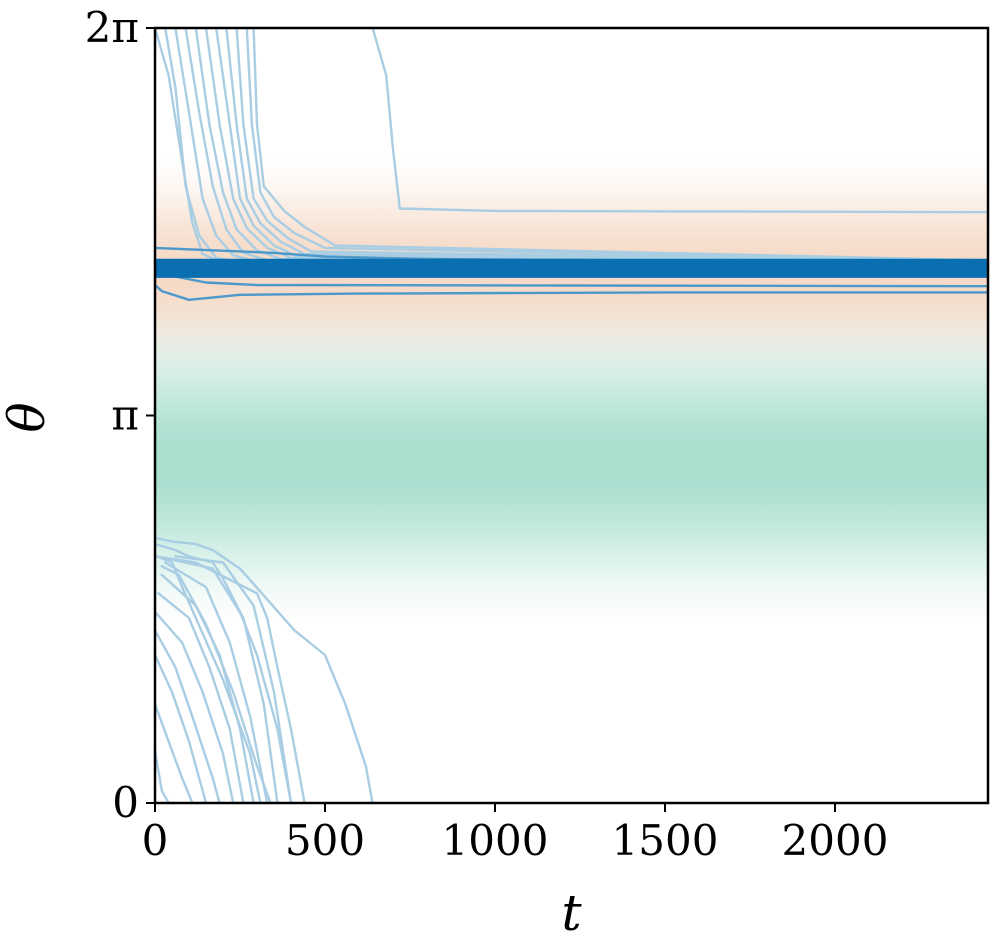  I want to click on x-tick-label-1: 500, so click(325, 840).